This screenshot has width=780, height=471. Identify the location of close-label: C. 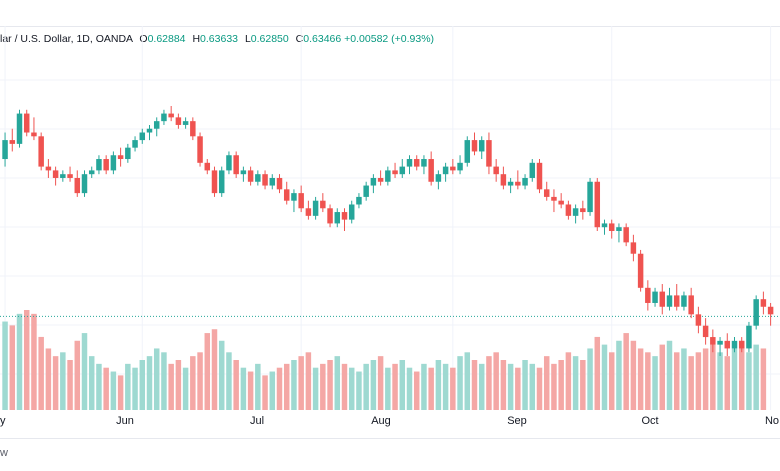
(299, 39).